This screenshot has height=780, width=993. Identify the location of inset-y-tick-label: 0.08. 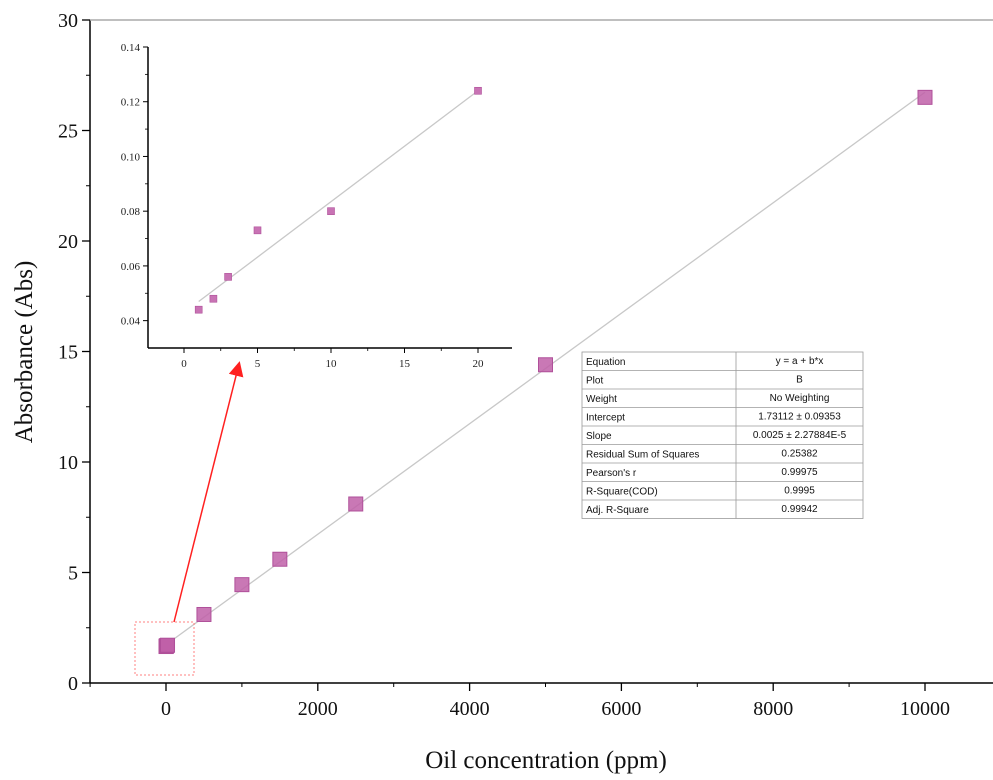
(131, 212).